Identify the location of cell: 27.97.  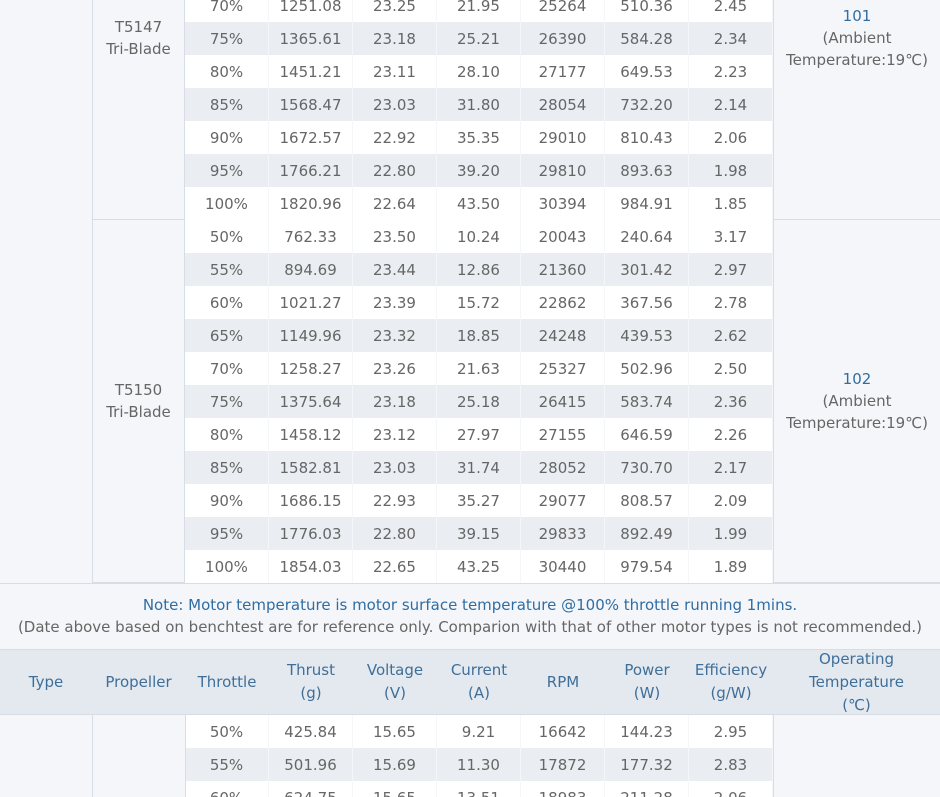
(479, 434).